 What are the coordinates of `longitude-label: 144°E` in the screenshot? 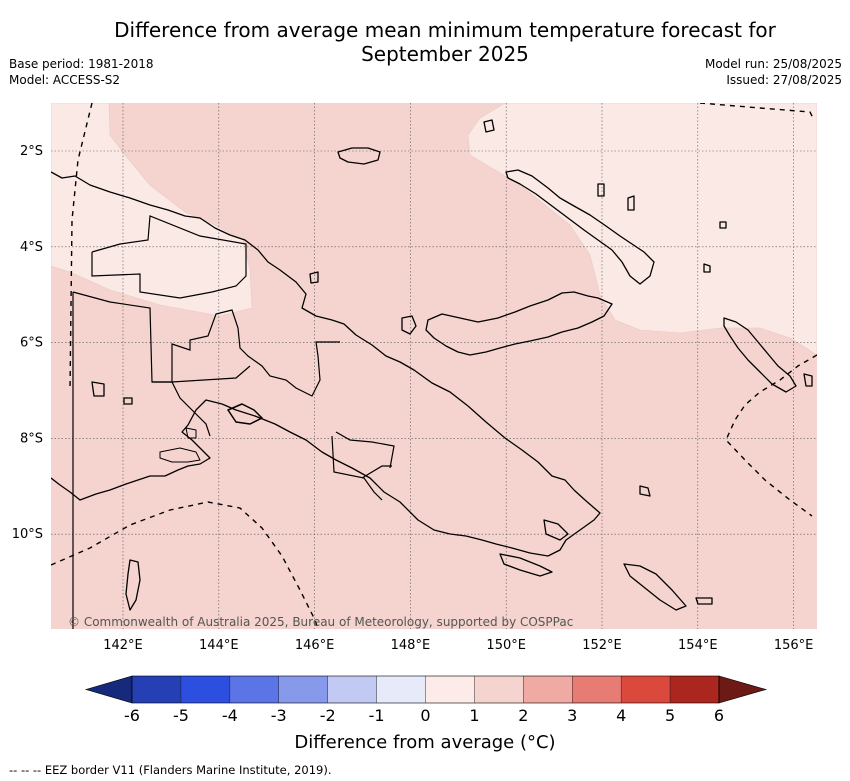 It's located at (219, 645).